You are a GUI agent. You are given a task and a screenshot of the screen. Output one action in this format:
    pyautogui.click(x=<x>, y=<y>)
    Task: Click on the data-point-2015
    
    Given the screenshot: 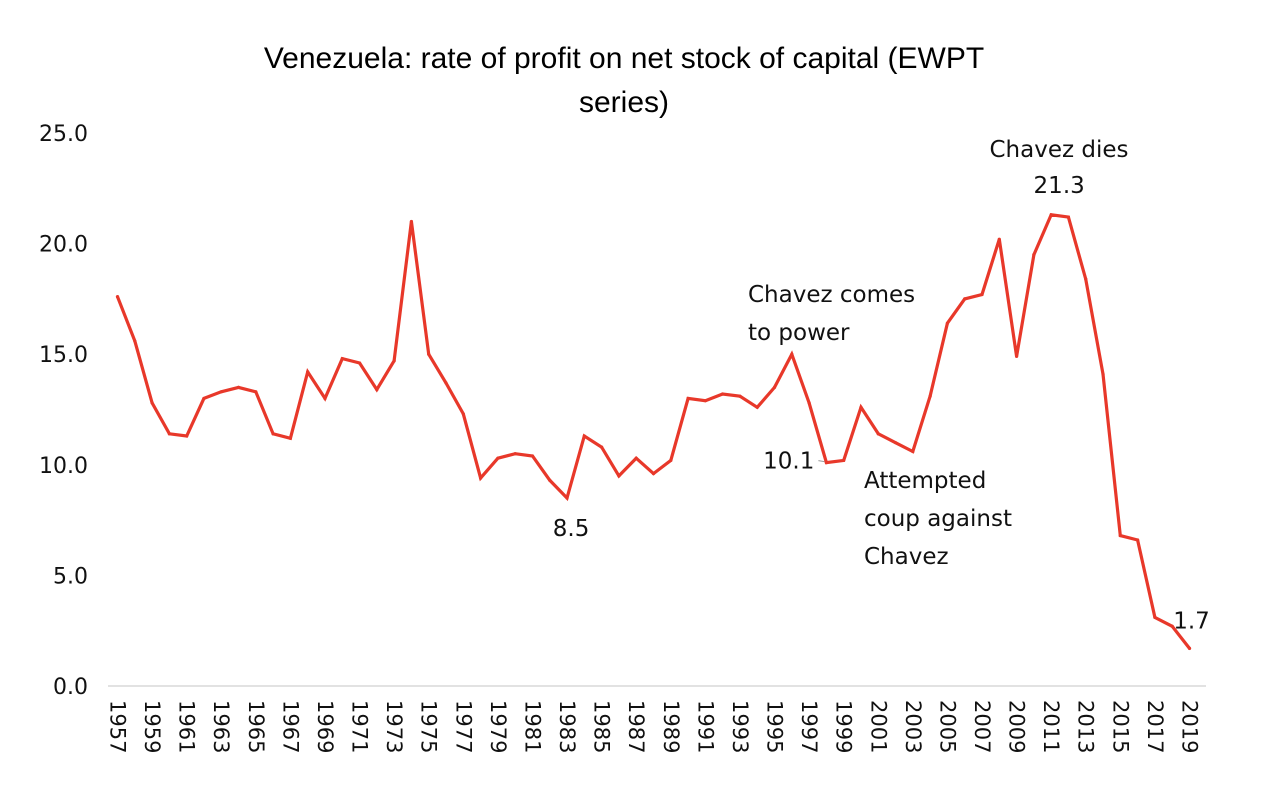 What is the action you would take?
    pyautogui.click(x=1120, y=535)
    